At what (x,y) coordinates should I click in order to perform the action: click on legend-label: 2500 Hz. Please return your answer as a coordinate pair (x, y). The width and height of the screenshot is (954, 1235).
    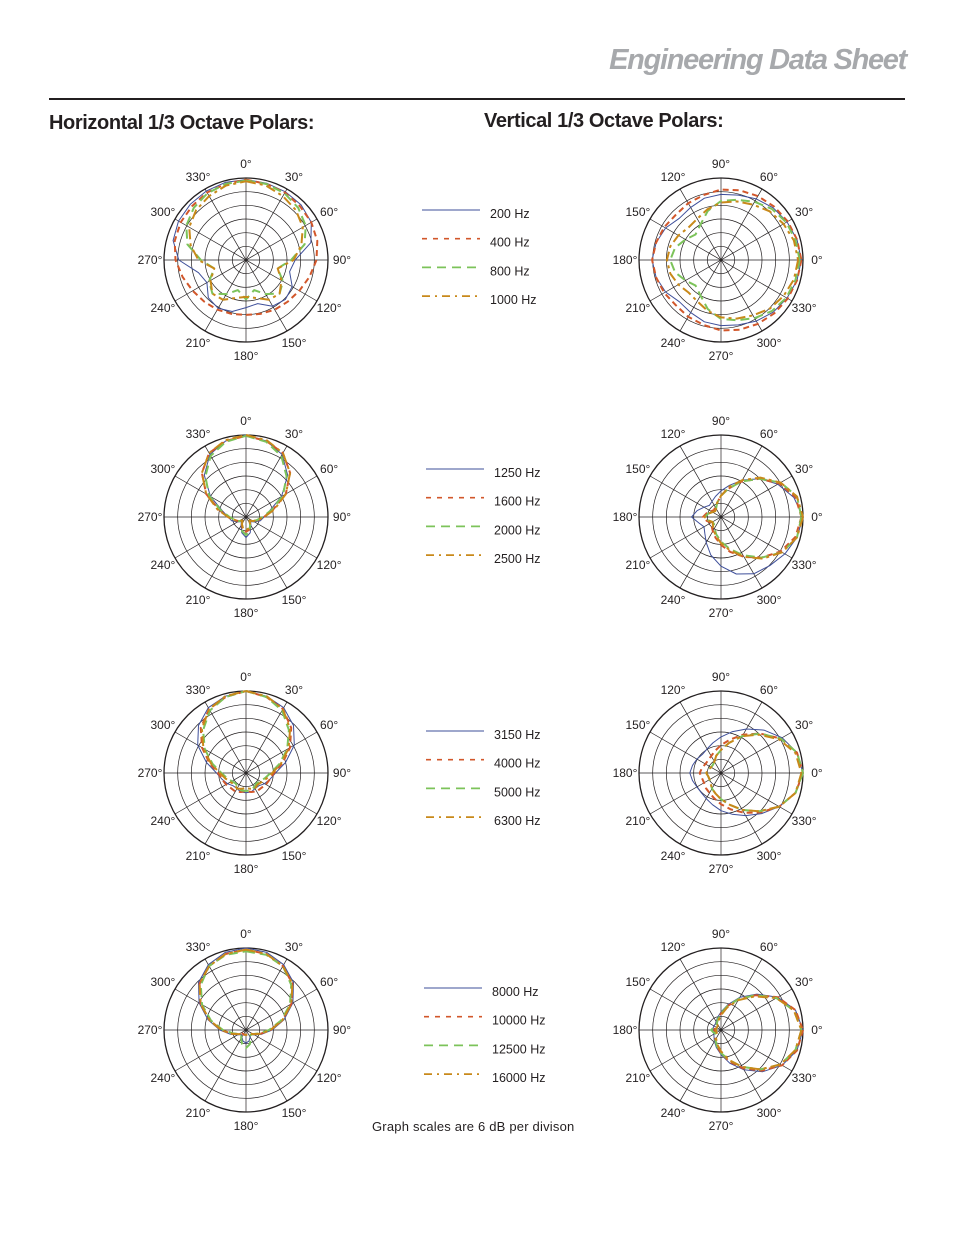
    Looking at the image, I should click on (517, 559).